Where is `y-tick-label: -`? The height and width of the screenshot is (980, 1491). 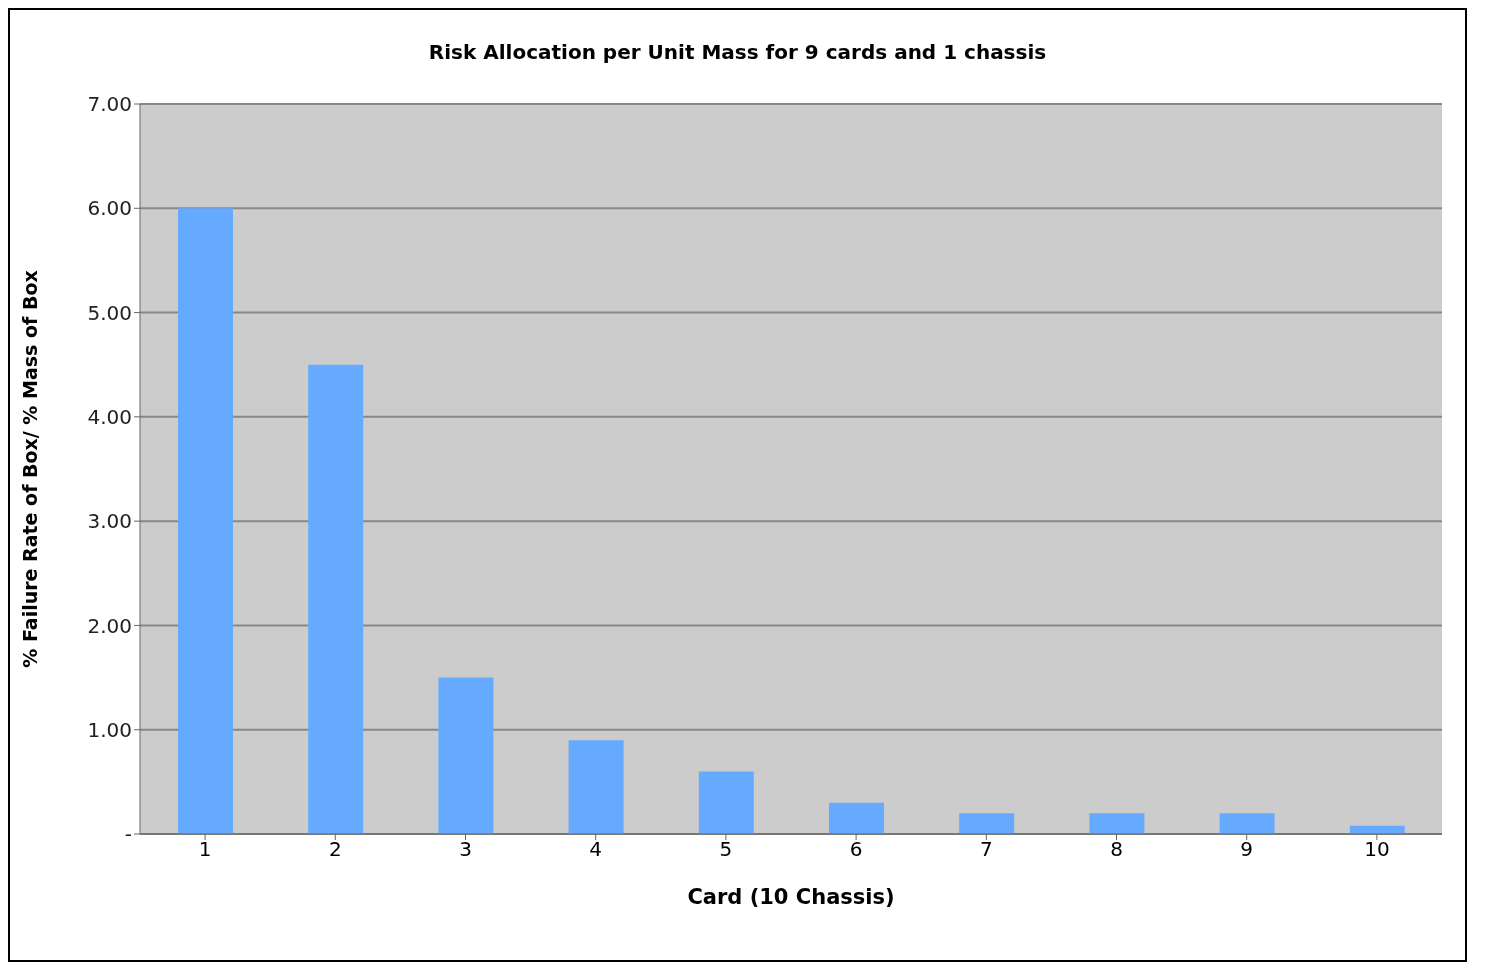
y-tick-label: - is located at coordinates (128, 834).